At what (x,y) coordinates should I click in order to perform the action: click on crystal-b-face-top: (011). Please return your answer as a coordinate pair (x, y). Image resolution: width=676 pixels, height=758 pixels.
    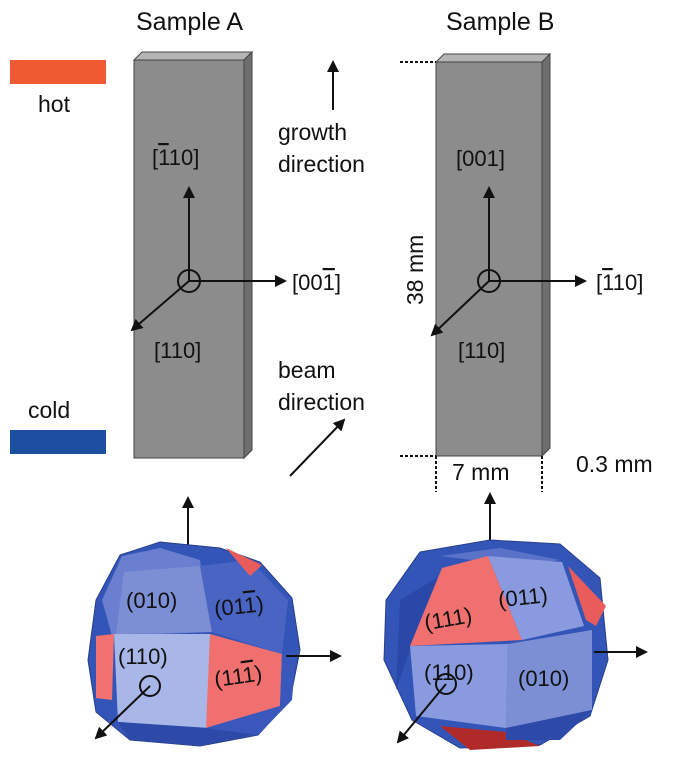
    Looking at the image, I should click on (523, 597).